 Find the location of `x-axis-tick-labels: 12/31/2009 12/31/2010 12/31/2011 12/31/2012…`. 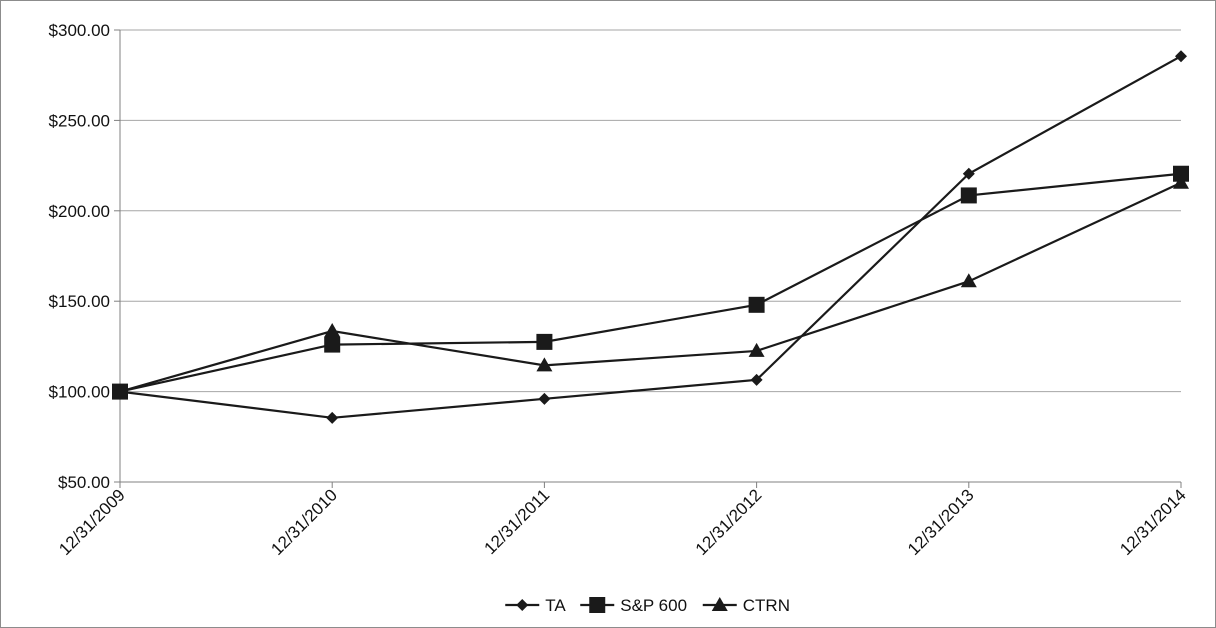

x-axis-tick-labels: 12/31/2009 12/31/2010 12/31/2011 12/31/2012… is located at coordinates (622, 522).